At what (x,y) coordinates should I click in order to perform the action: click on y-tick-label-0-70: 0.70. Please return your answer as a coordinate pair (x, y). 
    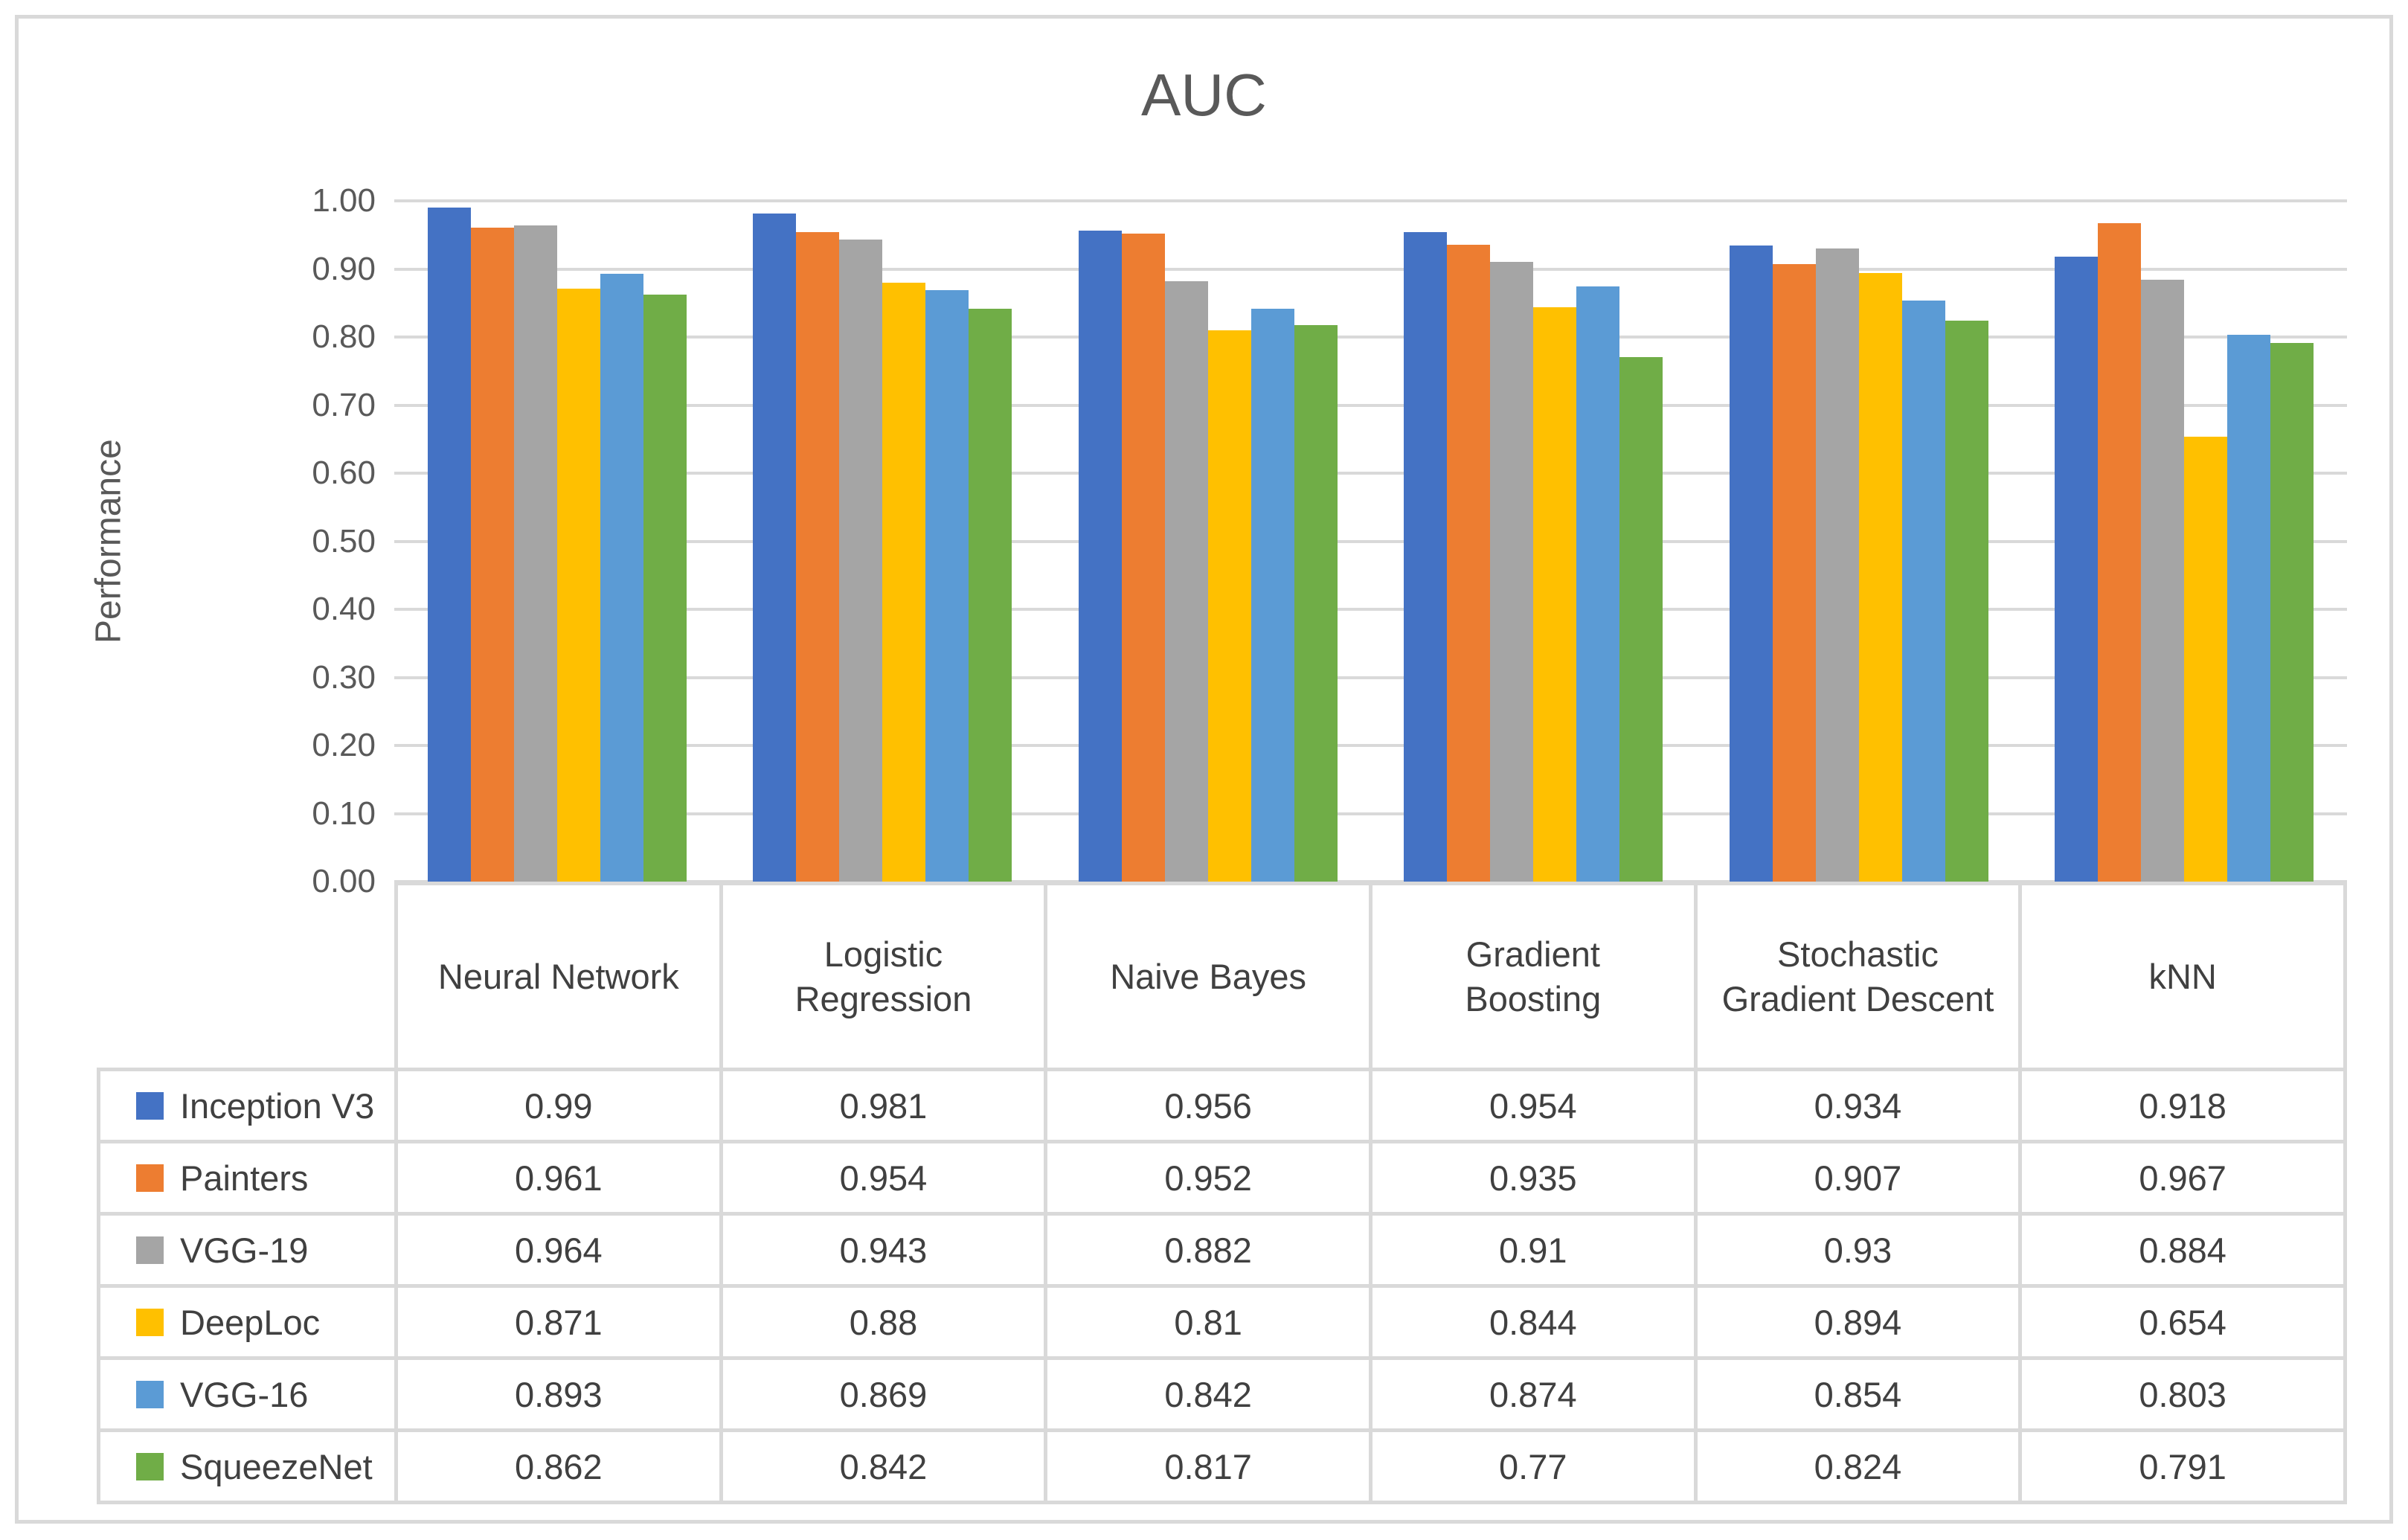
    Looking at the image, I should click on (344, 404).